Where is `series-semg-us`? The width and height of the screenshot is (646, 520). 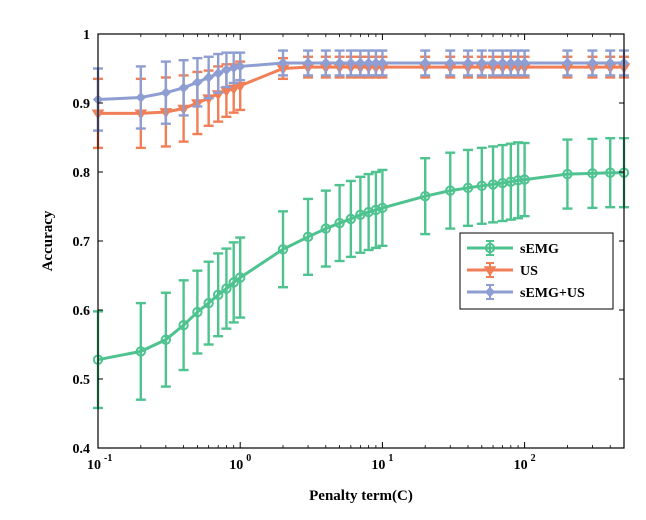
series-semg-us is located at coordinates (361, 90).